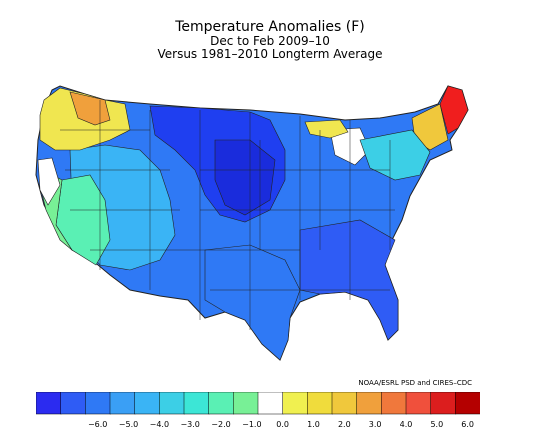 Image resolution: width=540 pixels, height=444 pixels. What do you see at coordinates (344, 424) in the screenshot?
I see `colorbar-tick-label: 2.0` at bounding box center [344, 424].